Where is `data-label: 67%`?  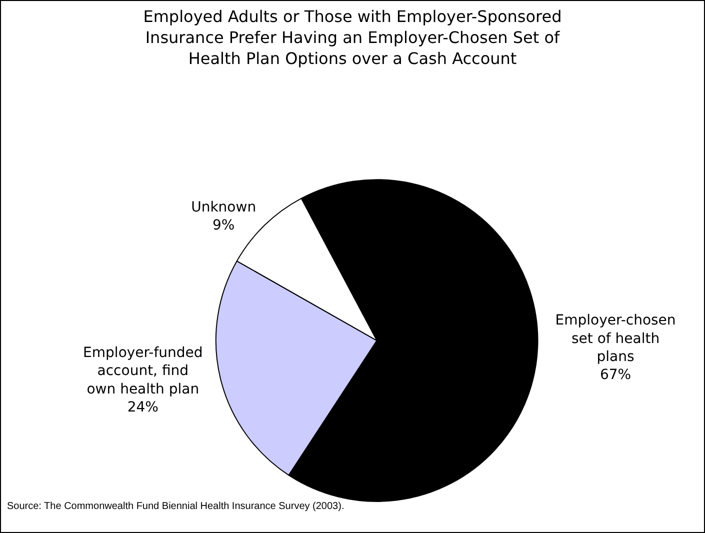
data-label: 67% is located at coordinates (616, 375).